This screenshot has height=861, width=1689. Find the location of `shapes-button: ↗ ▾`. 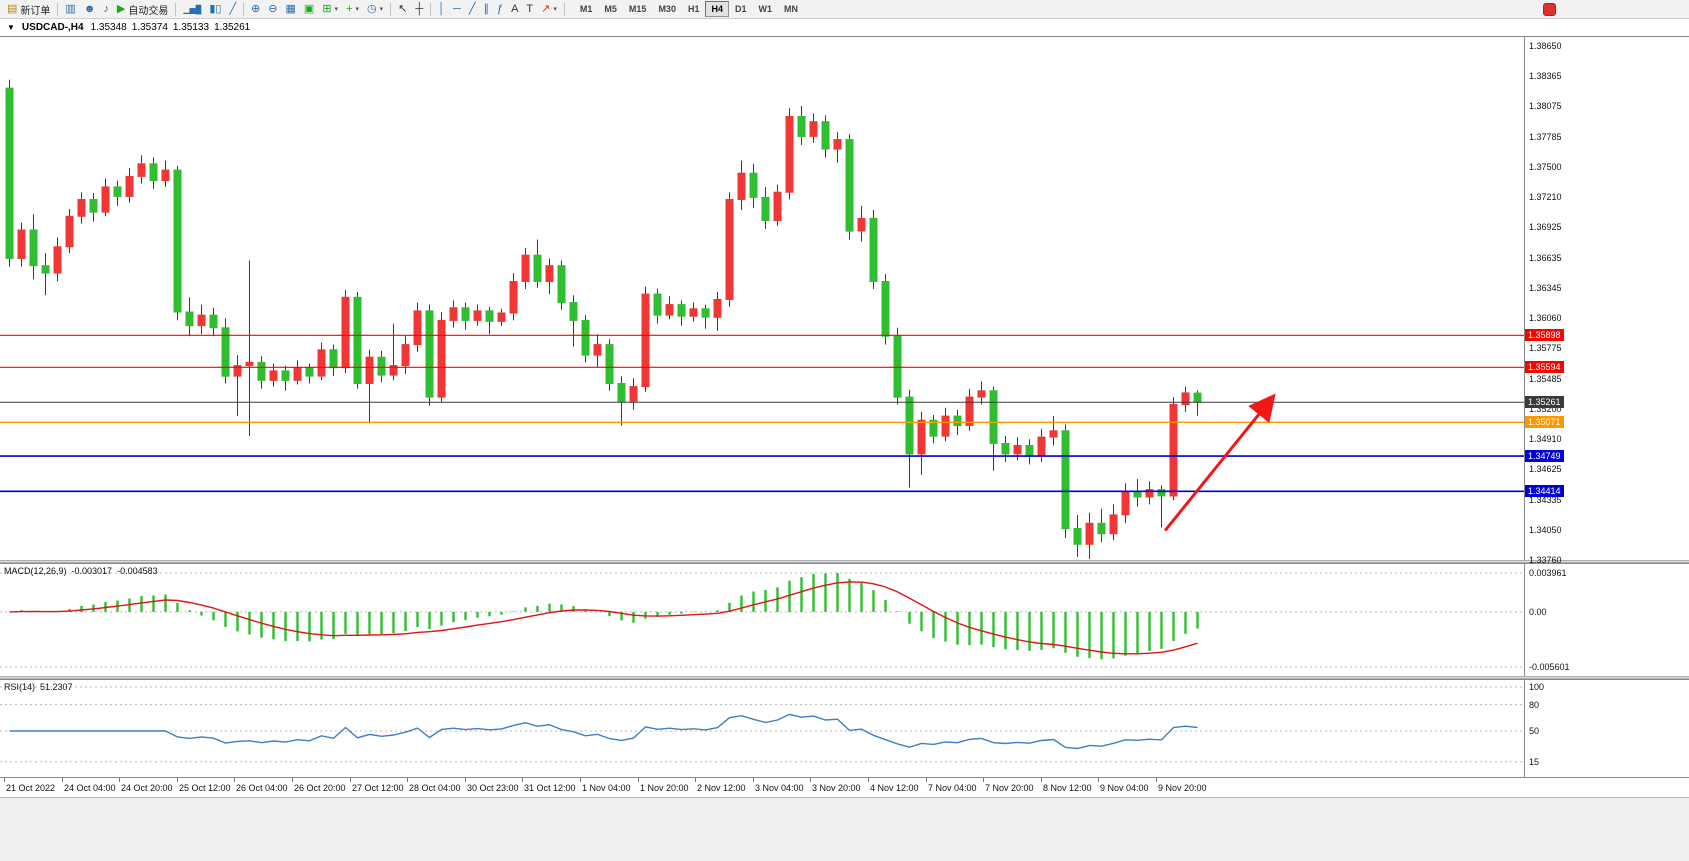

shapes-button: ↗ ▾ is located at coordinates (549, 9).